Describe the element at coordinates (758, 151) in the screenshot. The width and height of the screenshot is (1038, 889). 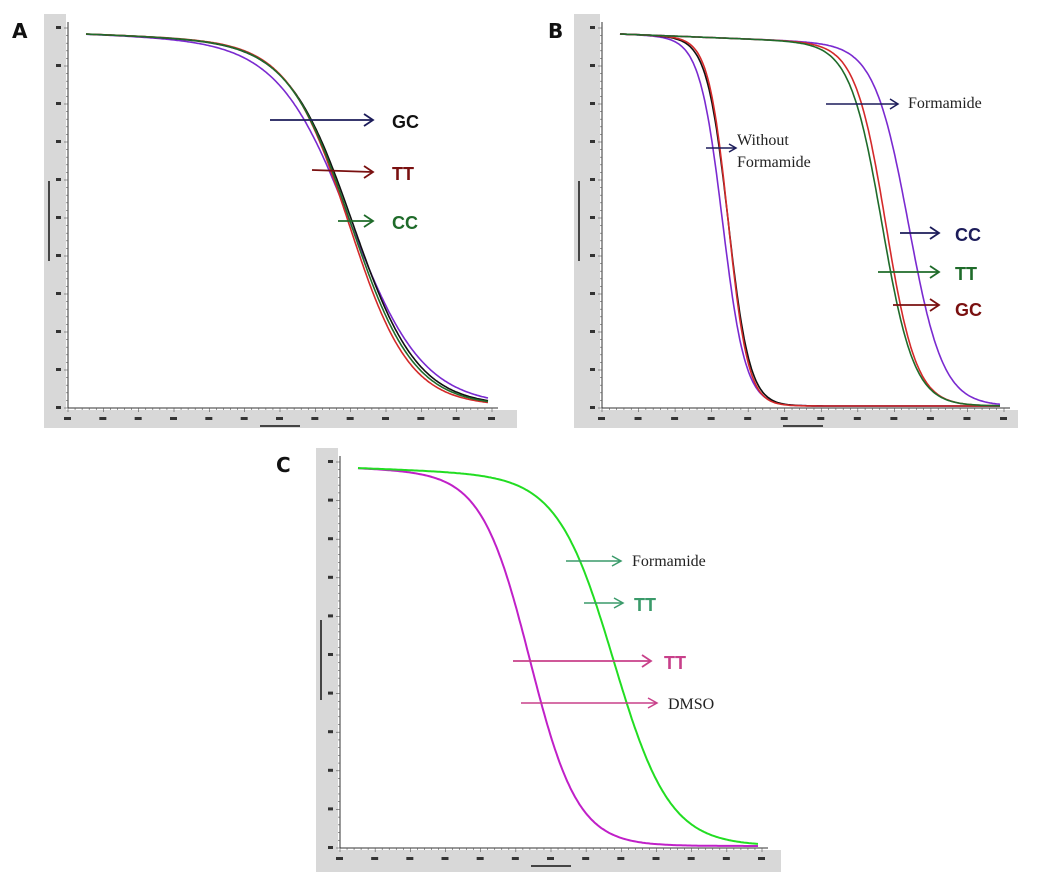
I see `annotation-without-formamide: Without Formamide` at that location.